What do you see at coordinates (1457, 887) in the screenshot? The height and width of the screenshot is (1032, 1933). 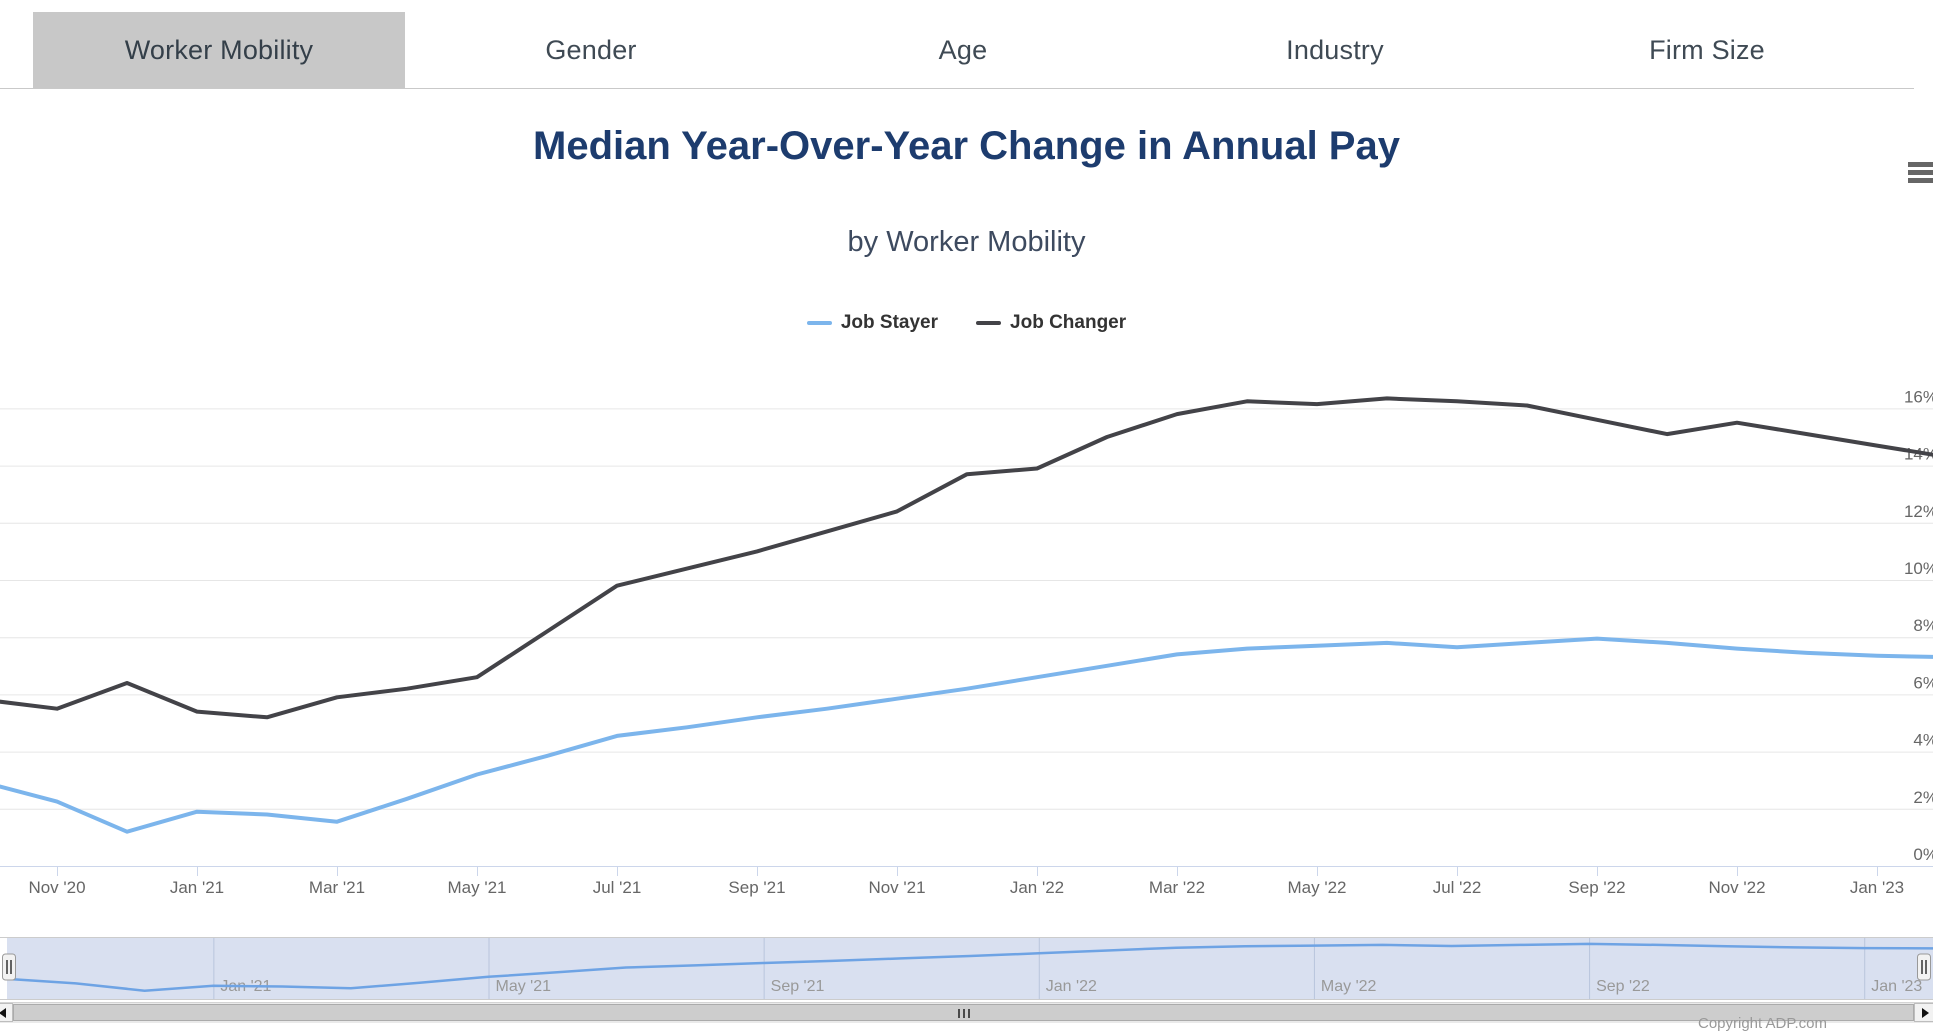 I see `x-axis-label: Jul '22` at bounding box center [1457, 887].